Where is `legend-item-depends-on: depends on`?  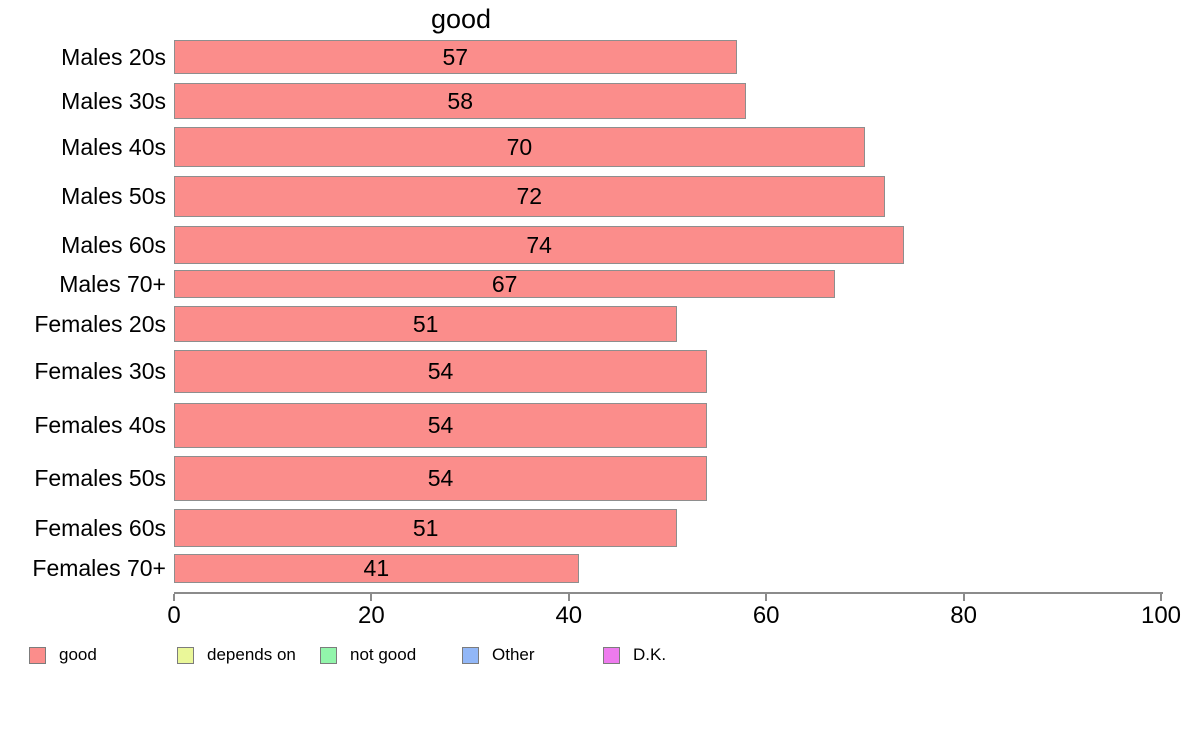 legend-item-depends-on: depends on is located at coordinates (236, 655).